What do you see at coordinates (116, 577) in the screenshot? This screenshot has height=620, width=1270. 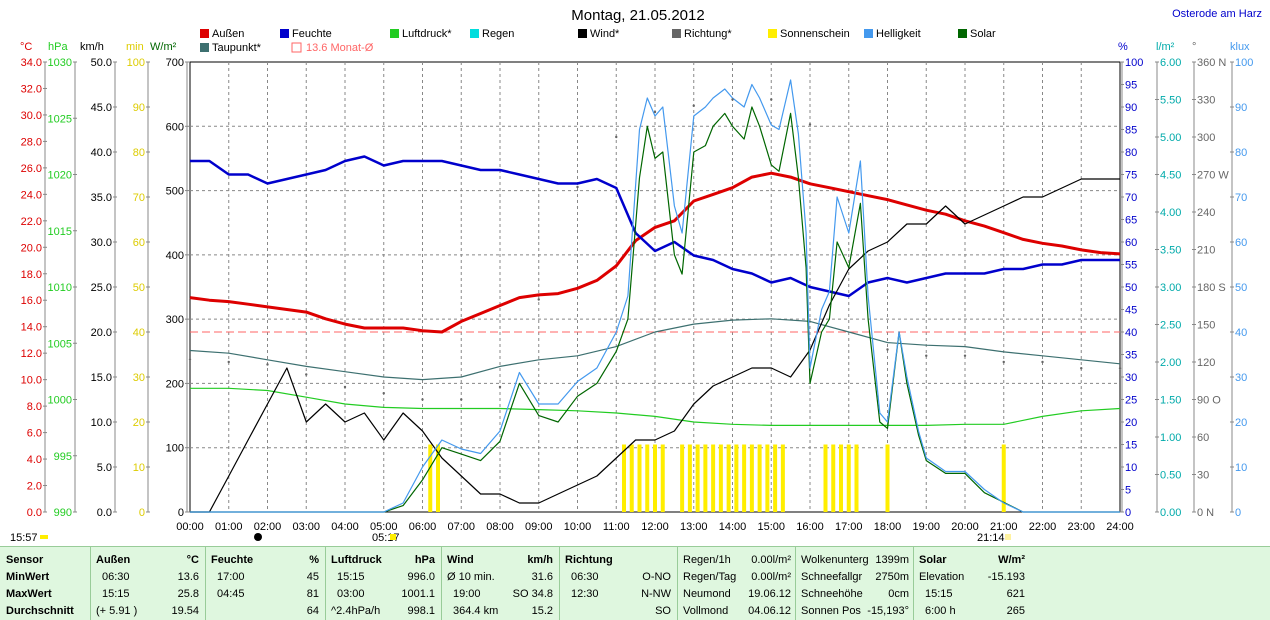 I see `aussen-min-time: 06:30` at bounding box center [116, 577].